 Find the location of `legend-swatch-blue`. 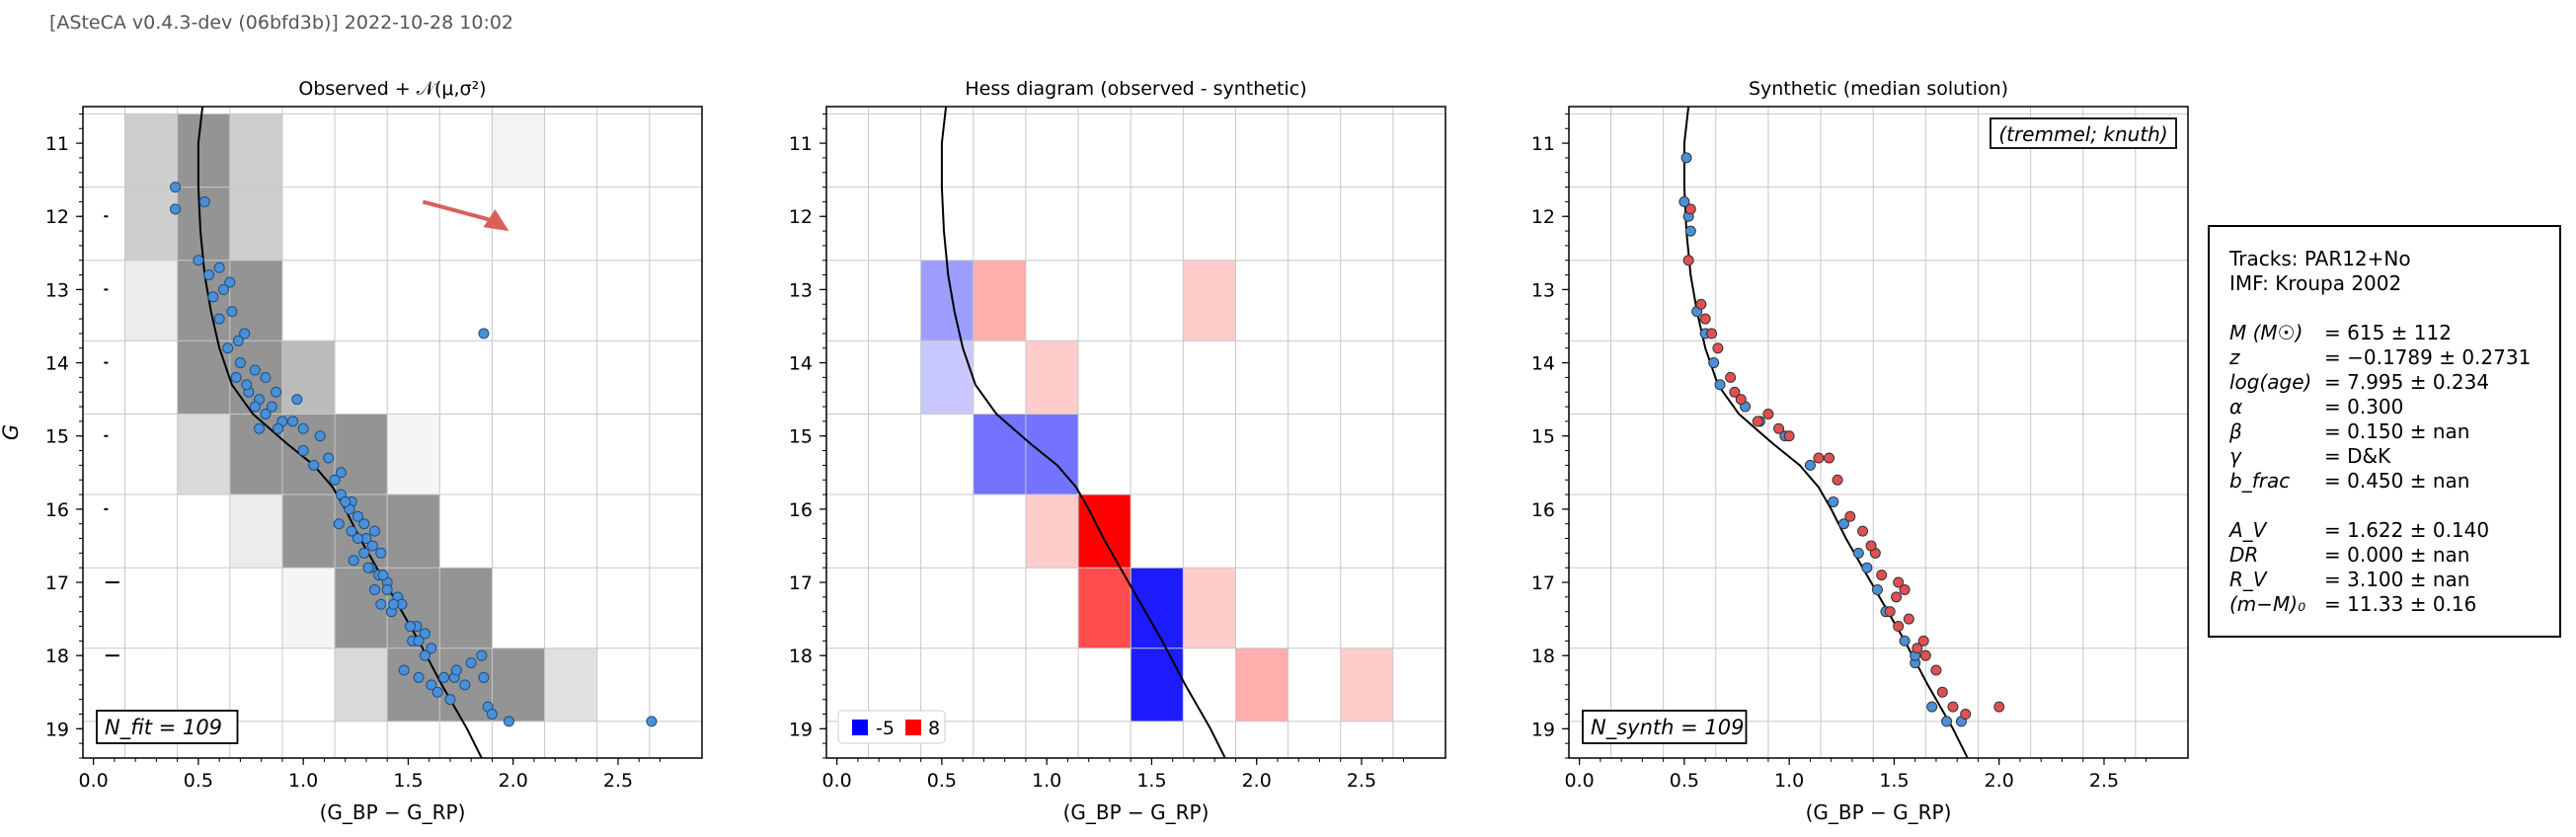

legend-swatch-blue is located at coordinates (860, 728).